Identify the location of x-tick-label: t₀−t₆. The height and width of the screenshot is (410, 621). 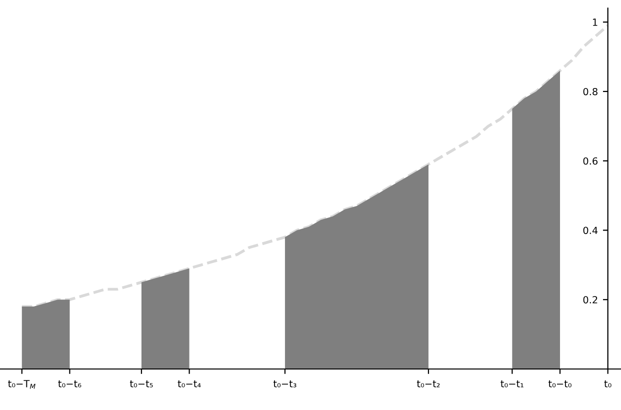
(70, 384).